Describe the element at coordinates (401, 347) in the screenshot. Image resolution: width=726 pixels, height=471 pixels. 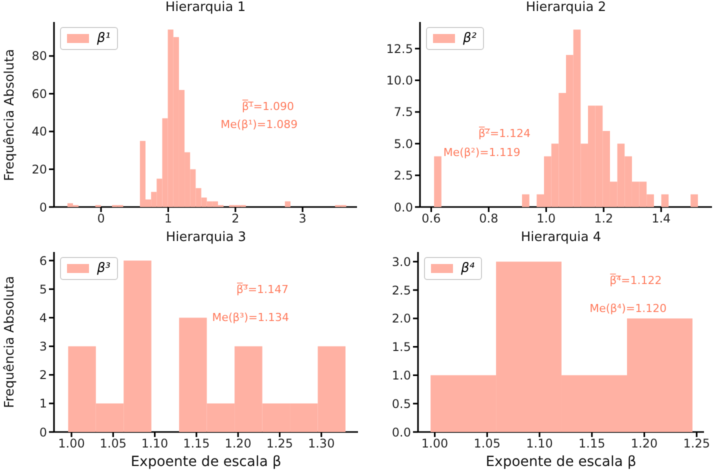
I see `y-tick-label: 1.5` at that location.